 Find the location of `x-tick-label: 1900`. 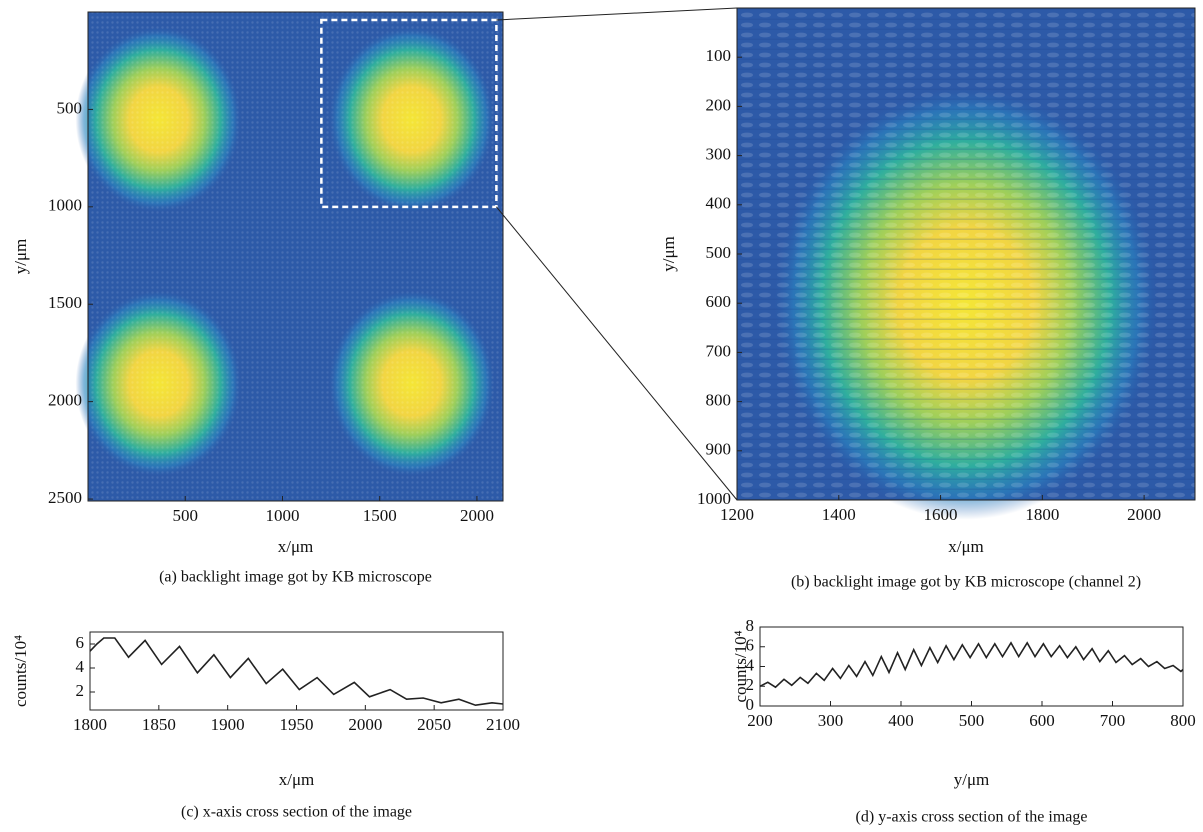

x-tick-label: 1900 is located at coordinates (228, 724).